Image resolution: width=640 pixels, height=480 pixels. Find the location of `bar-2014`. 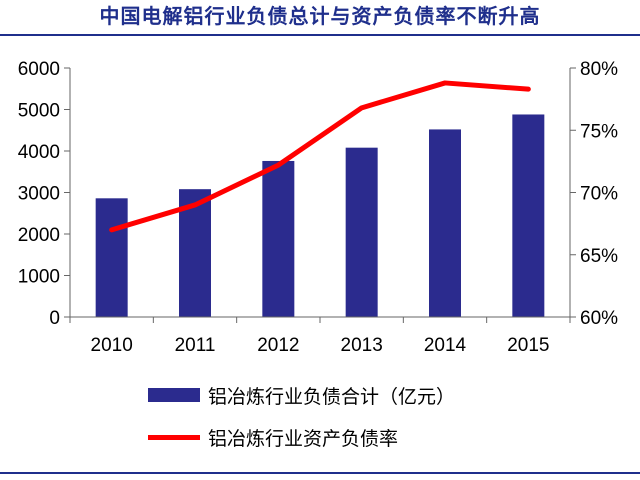

bar-2014 is located at coordinates (445, 223).